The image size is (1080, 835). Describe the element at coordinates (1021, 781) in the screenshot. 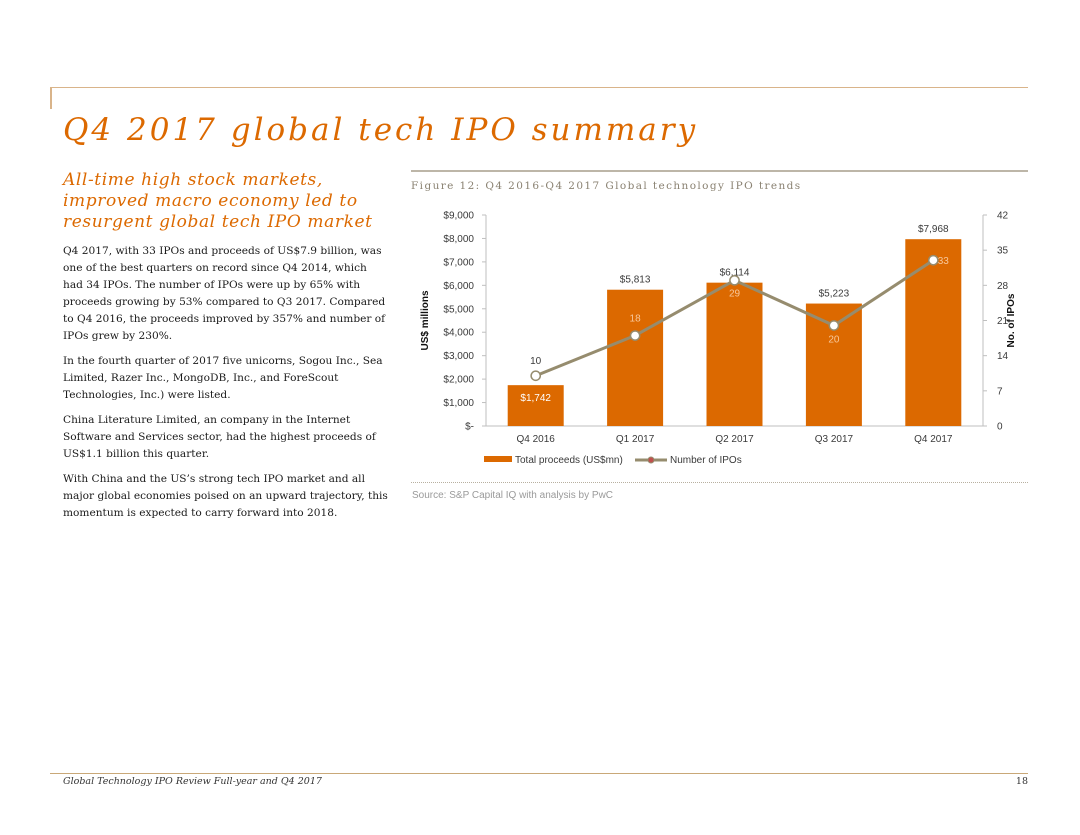

I see `page-number: 18` at that location.